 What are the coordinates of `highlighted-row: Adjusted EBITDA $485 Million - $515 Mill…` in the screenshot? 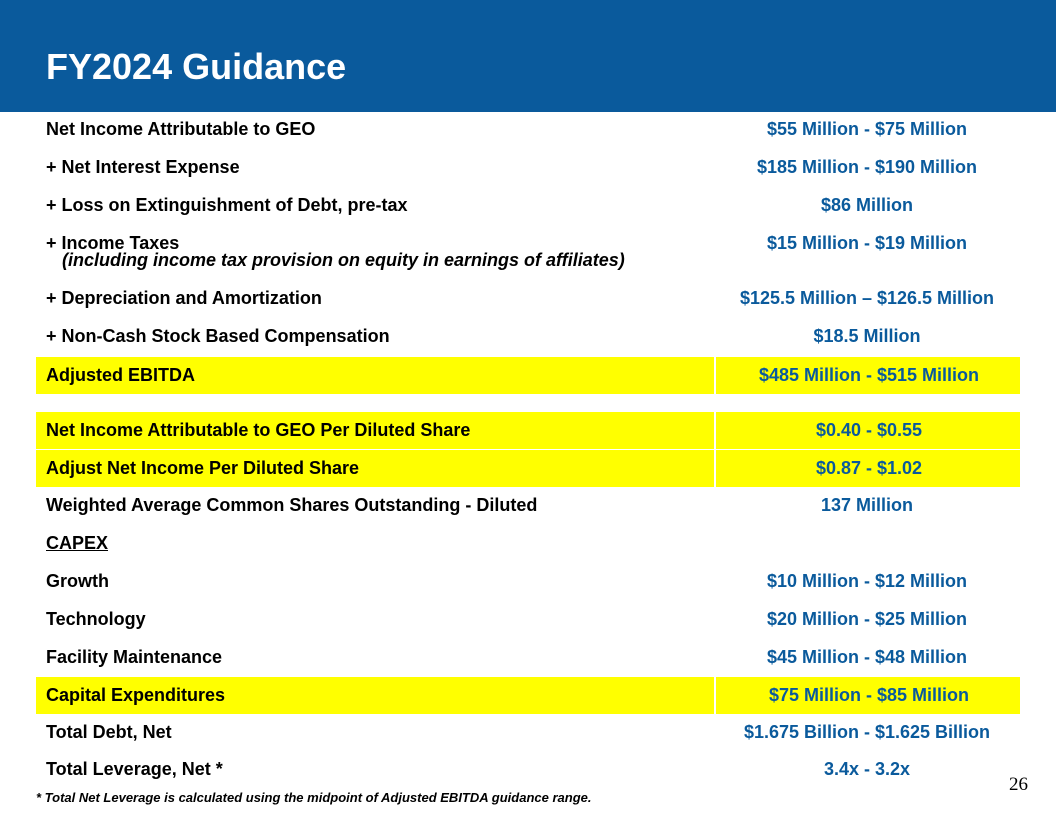 It's located at (528, 375).